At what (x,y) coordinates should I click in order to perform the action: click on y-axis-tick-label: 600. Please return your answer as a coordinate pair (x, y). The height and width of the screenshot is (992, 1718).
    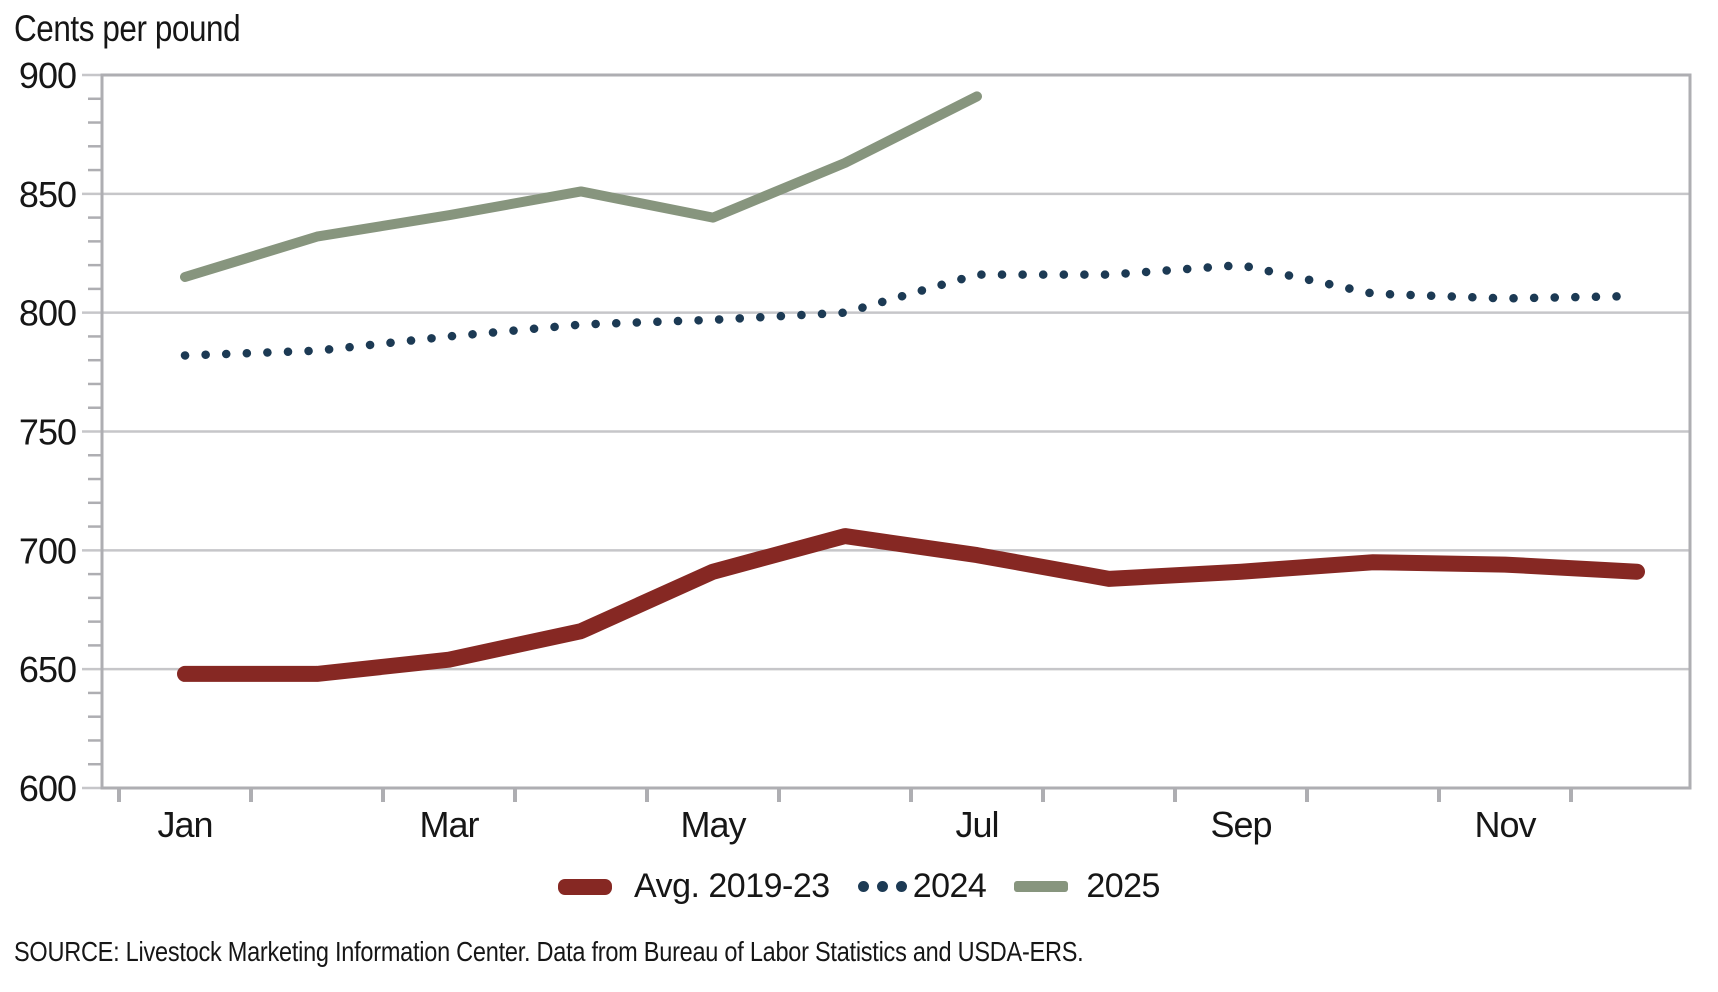
    Looking at the image, I should click on (47, 788).